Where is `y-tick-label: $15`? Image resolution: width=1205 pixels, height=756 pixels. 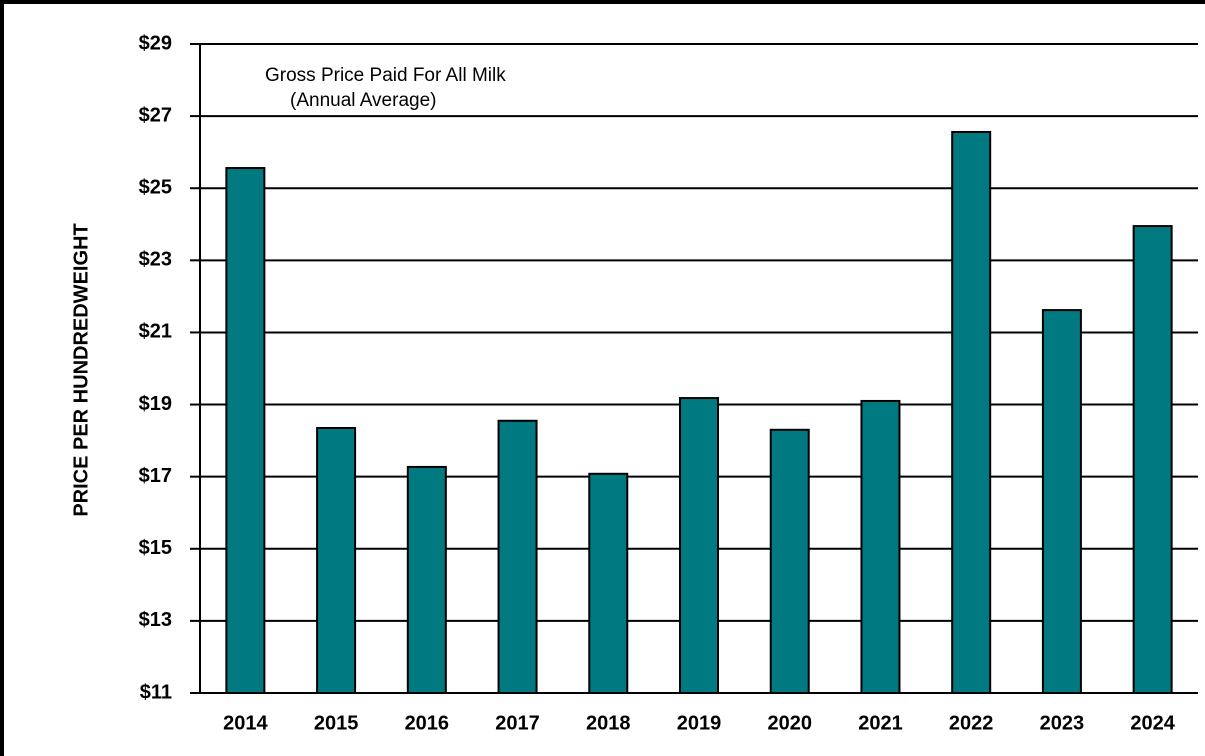 y-tick-label: $15 is located at coordinates (155, 548).